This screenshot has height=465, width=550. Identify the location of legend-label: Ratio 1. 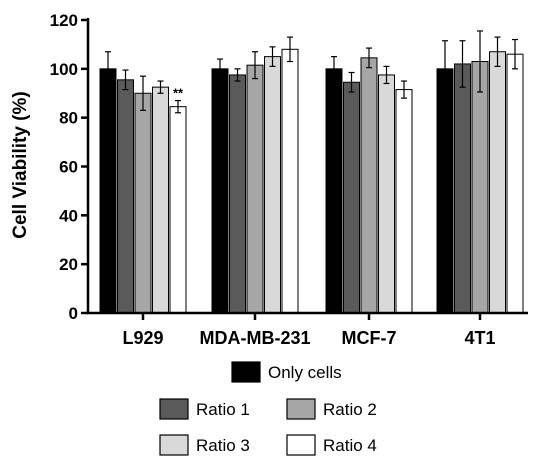
(223, 409).